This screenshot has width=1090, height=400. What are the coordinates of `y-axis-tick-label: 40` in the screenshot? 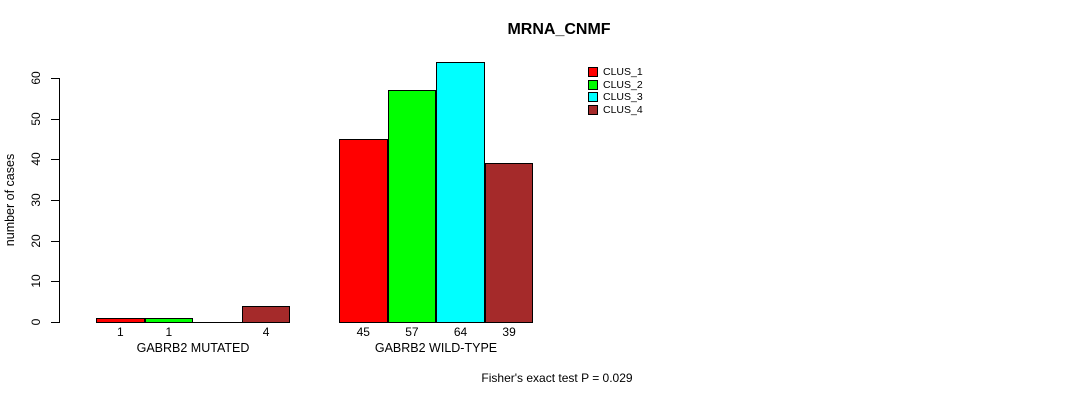 It's located at (36, 159).